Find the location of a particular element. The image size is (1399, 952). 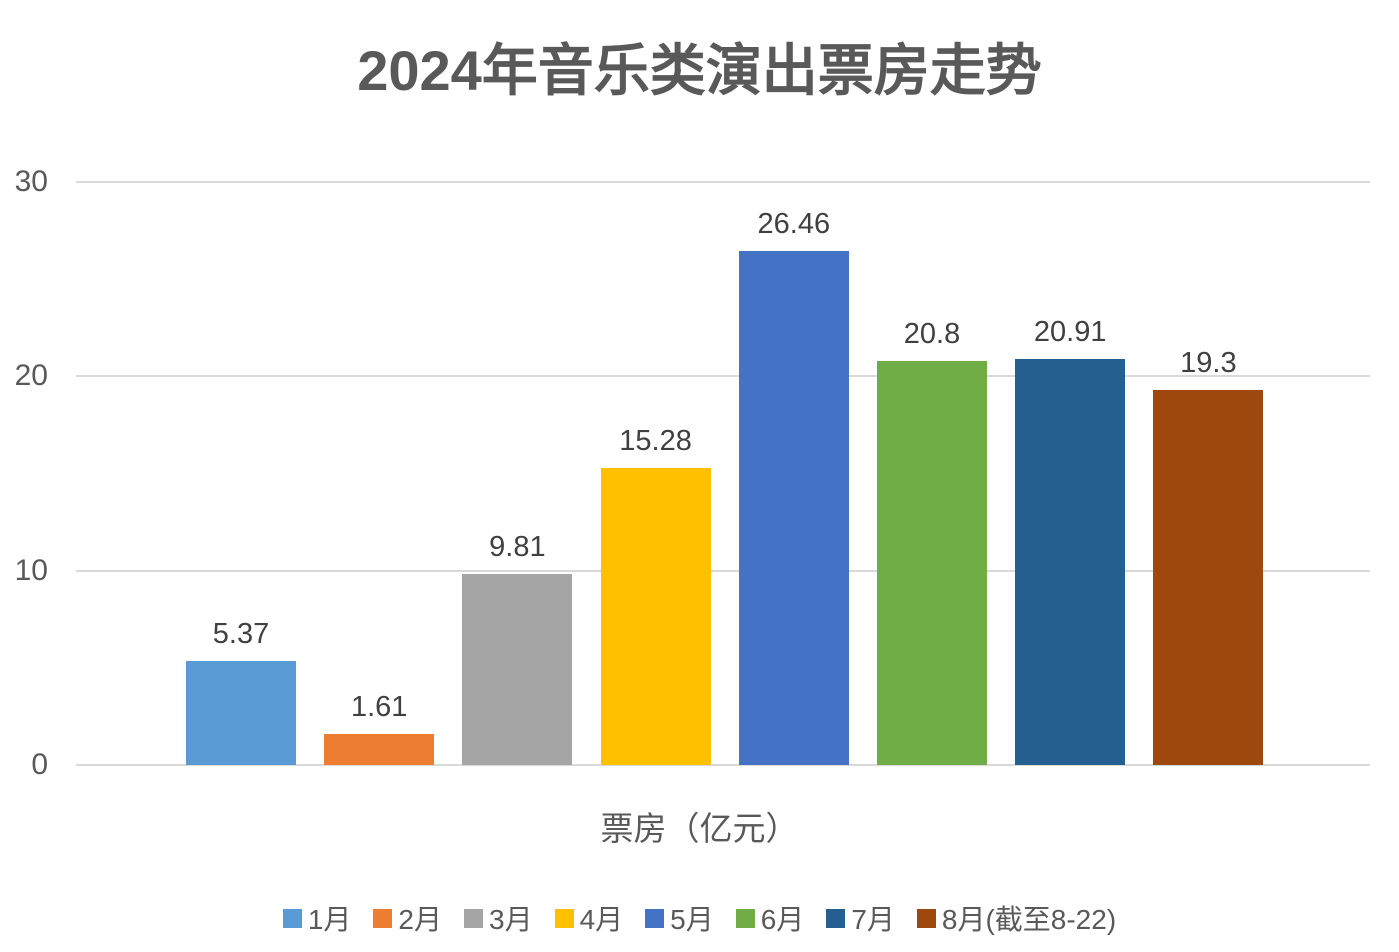

y-tick-label-20: 20 is located at coordinates (31, 376).